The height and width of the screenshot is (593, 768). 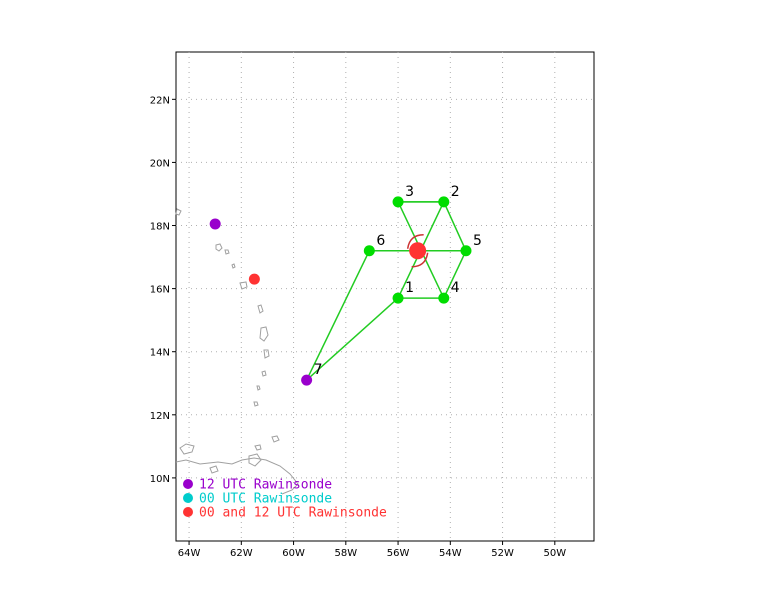 I want to click on legend-label: 00 and 12 UTC Rawinsonde, so click(x=293, y=513).